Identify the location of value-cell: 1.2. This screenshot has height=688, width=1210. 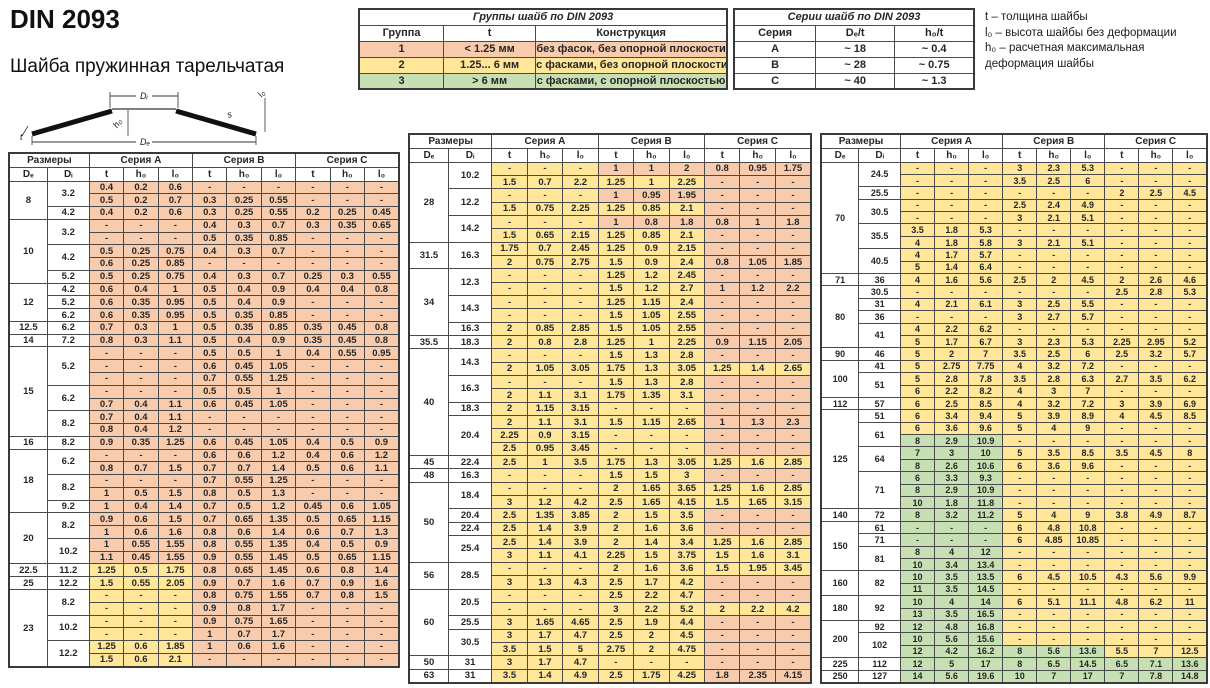
(651, 288).